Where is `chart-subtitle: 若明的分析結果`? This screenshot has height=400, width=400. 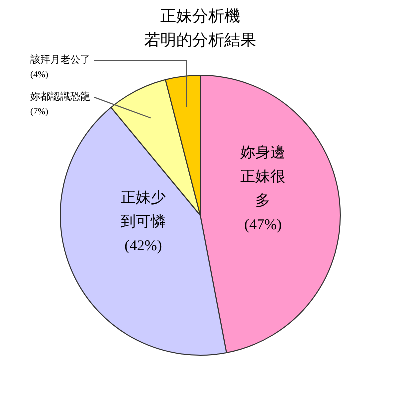 chart-subtitle: 若明的分析結果 is located at coordinates (200, 41).